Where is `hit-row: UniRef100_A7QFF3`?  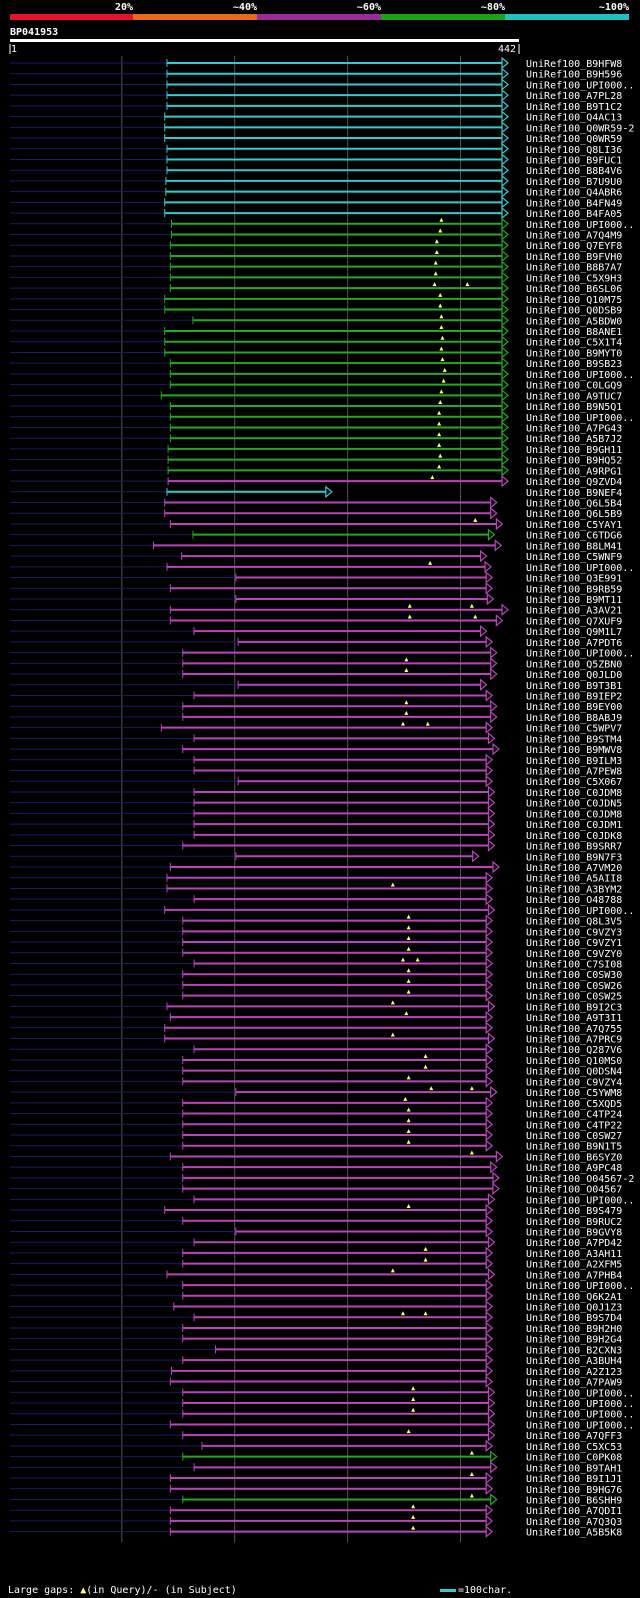 hit-row: UniRef100_A7QFF3 is located at coordinates (316, 1435).